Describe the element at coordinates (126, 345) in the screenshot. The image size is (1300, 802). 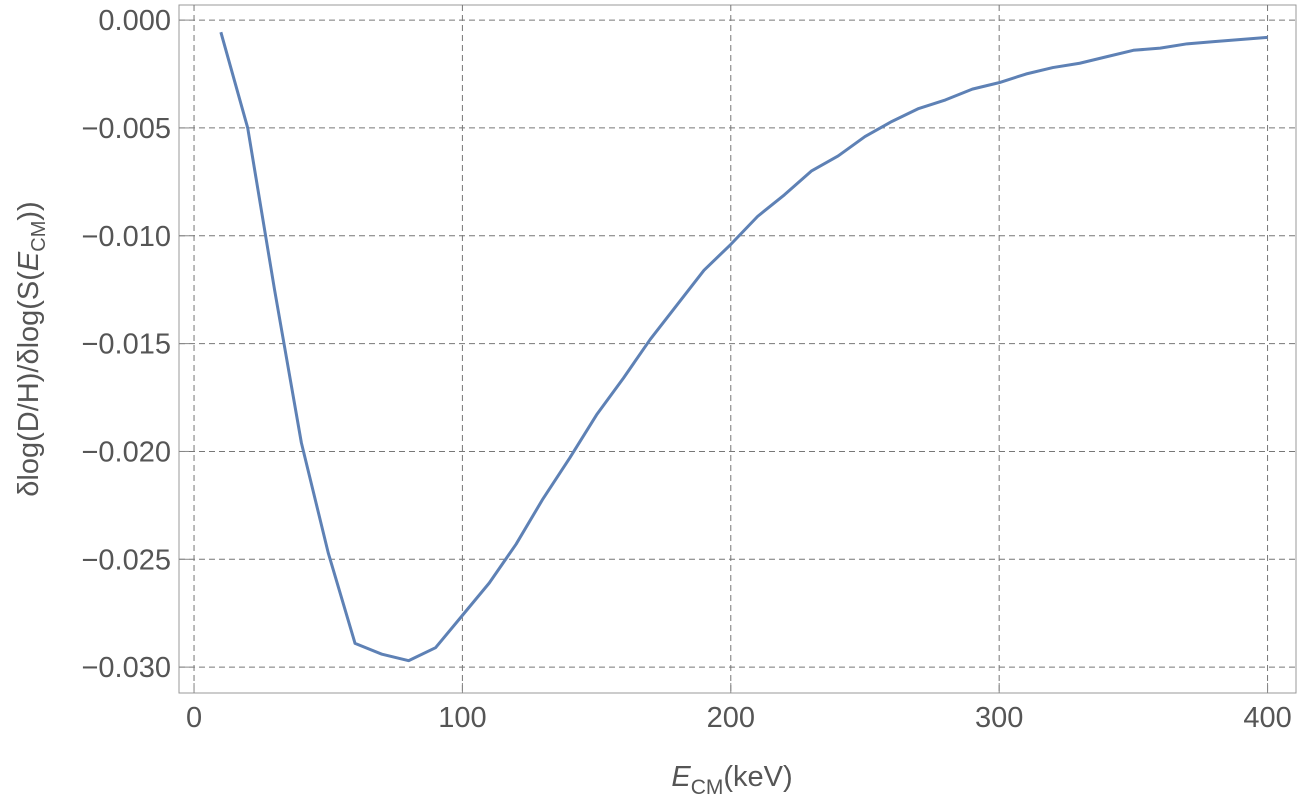
I see `y-tick-label: −0.015` at that location.